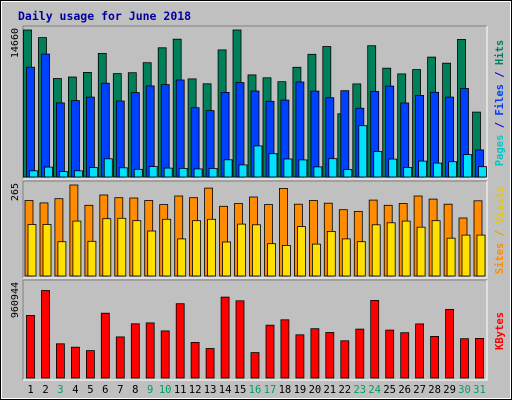 This screenshot has height=400, width=512. Describe the element at coordinates (45, 390) in the screenshot. I see `x-tick-label-day-2: 2` at that location.